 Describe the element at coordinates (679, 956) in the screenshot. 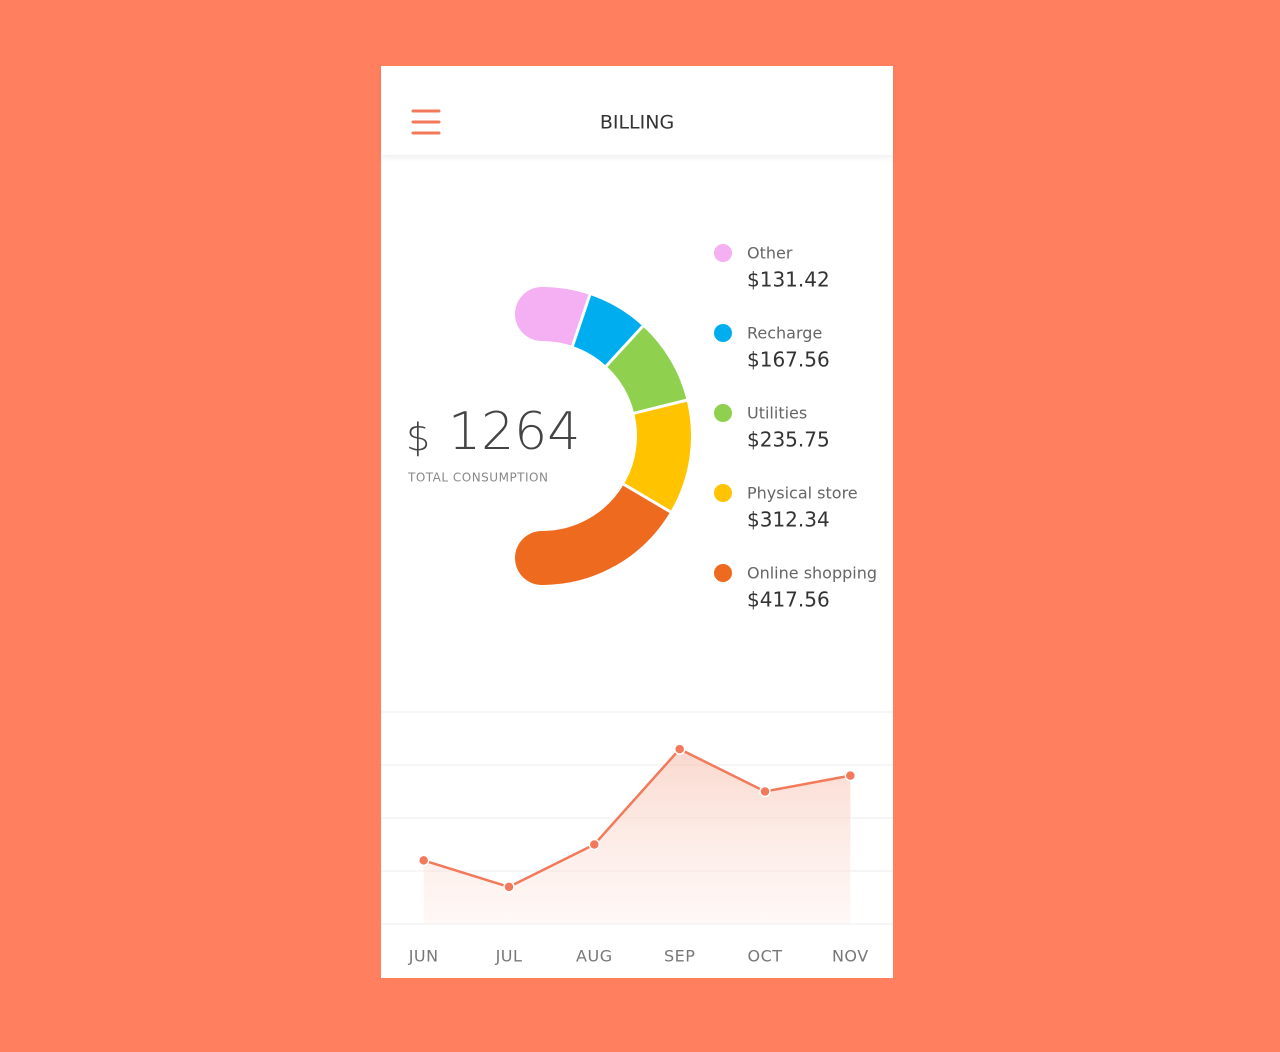

I see `x-tick-label: SEP` at that location.